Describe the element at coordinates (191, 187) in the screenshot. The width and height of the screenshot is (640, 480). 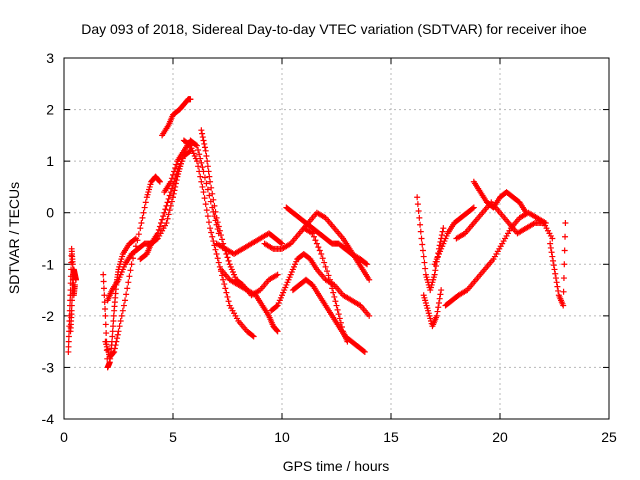
I see `series-arc-h` at that location.